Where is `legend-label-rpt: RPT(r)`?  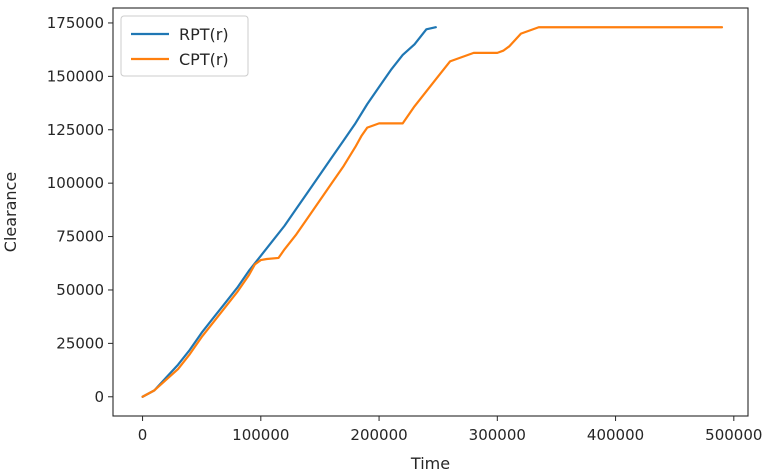
legend-label-rpt: RPT(r) is located at coordinates (204, 34).